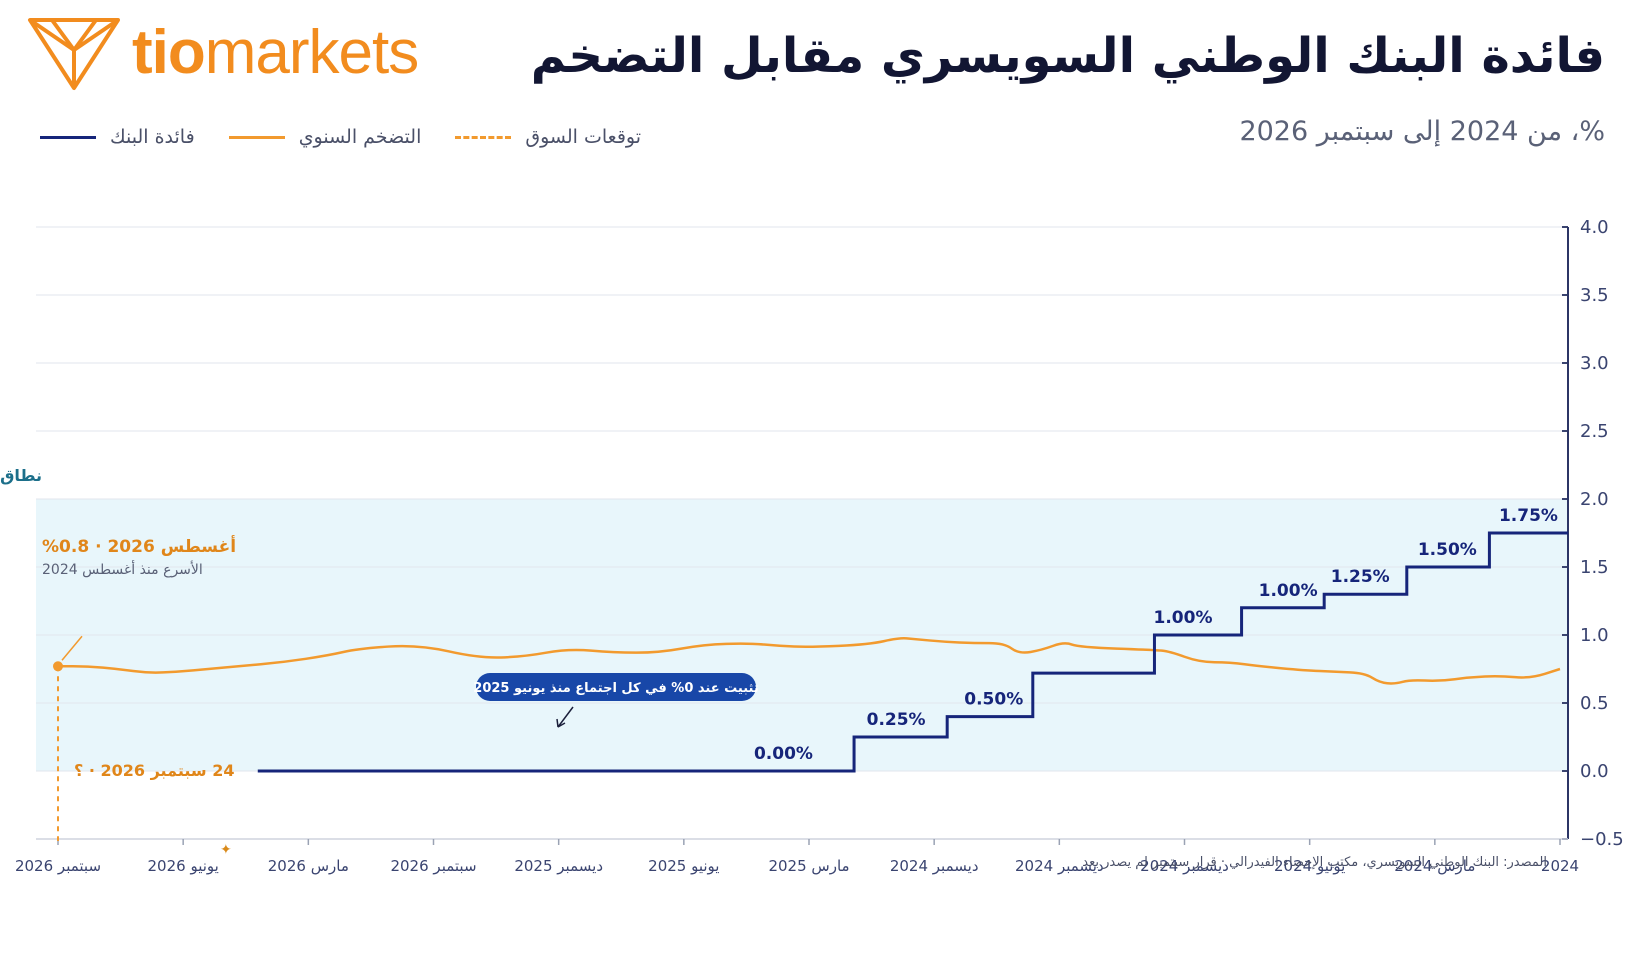 This screenshot has width=1643, height=957. What do you see at coordinates (182, 866) in the screenshot?
I see `x-tick-label: يونيو 2026` at bounding box center [182, 866].